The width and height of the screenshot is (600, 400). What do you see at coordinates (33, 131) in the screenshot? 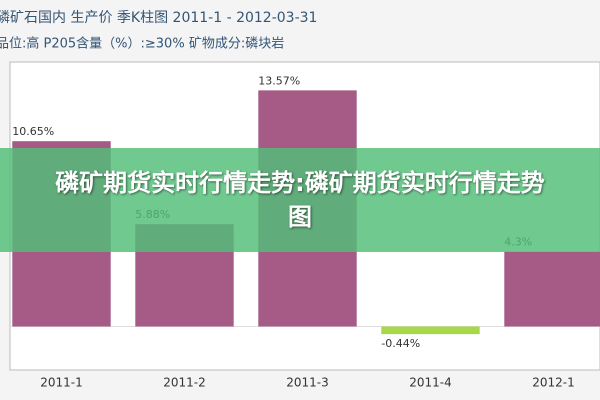
I see `value-label: 10.65%` at bounding box center [33, 131].